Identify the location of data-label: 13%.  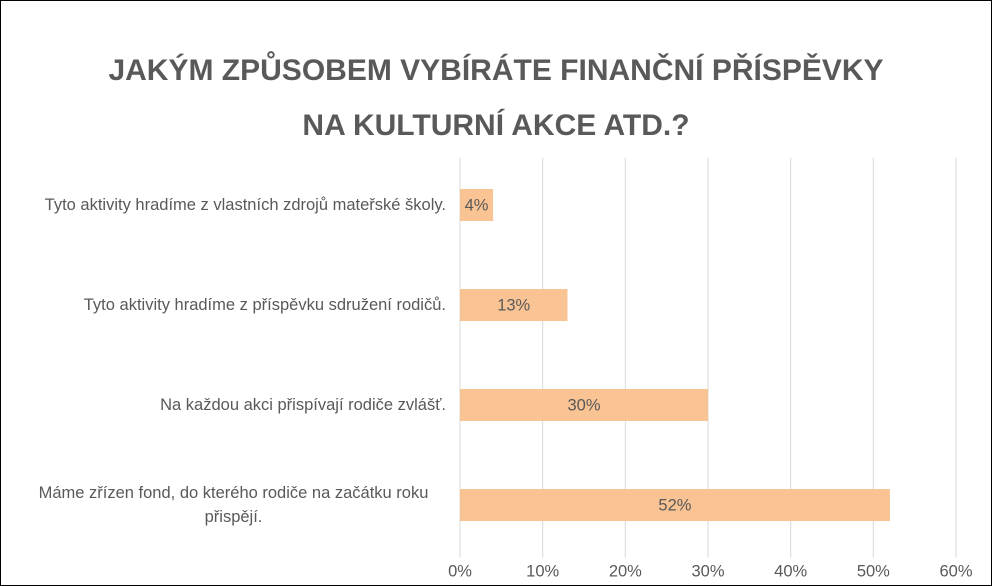
(513, 305).